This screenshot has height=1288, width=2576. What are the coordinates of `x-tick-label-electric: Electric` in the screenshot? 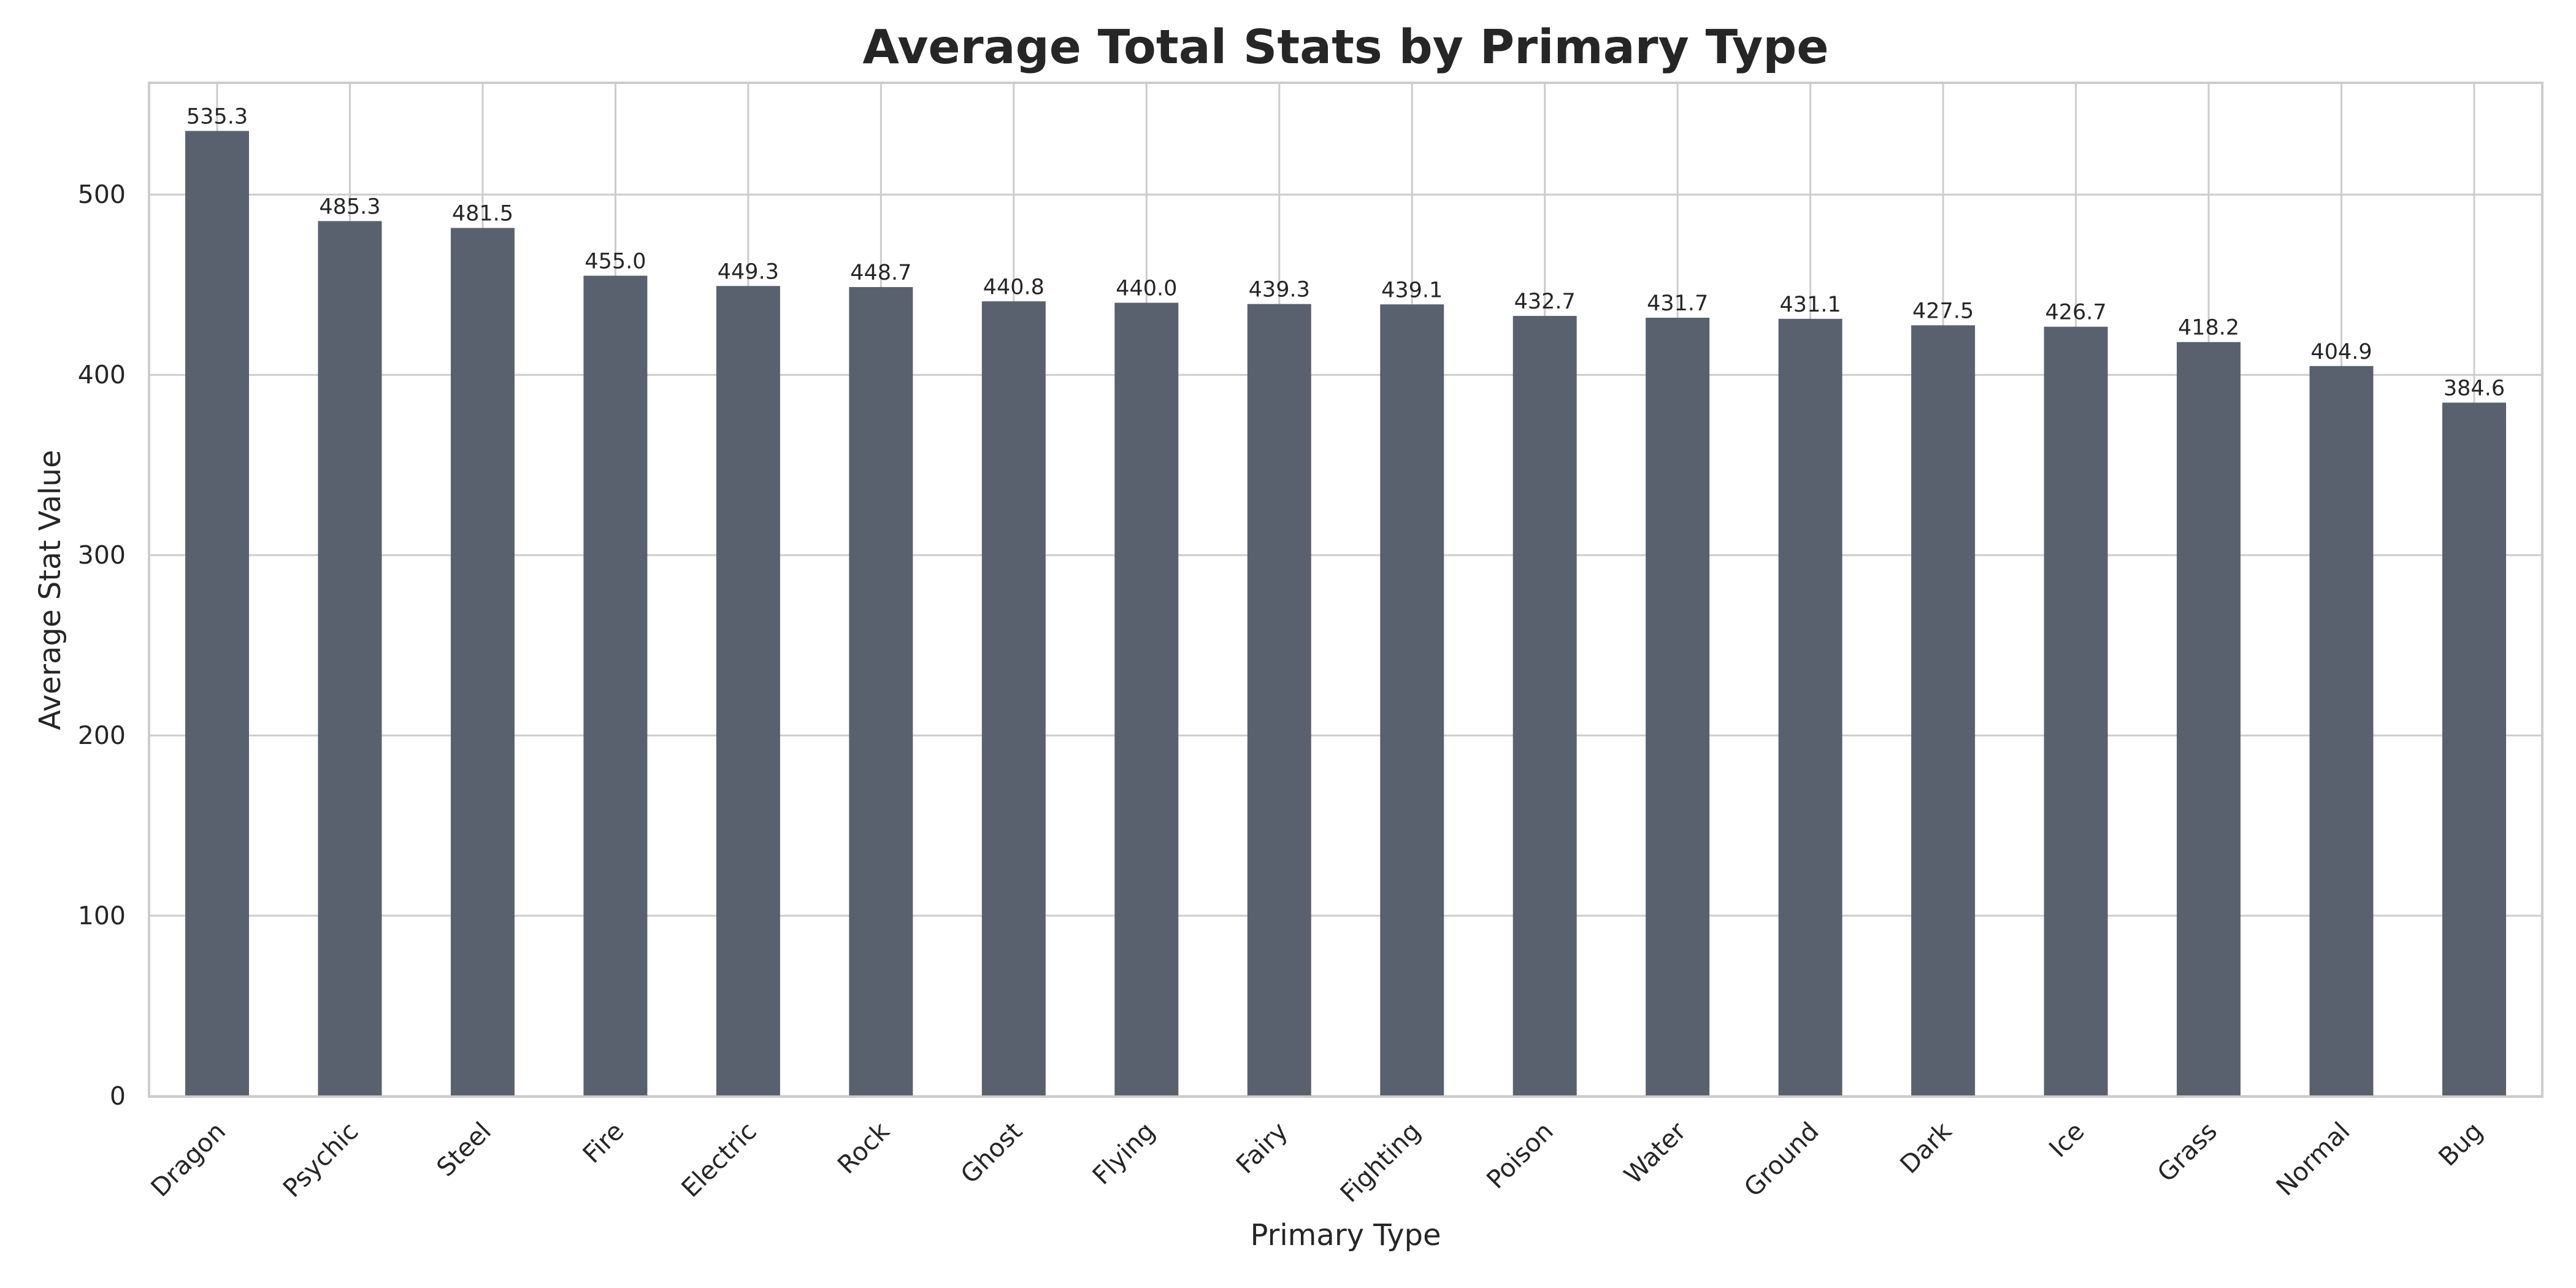 It's located at (719, 1159).